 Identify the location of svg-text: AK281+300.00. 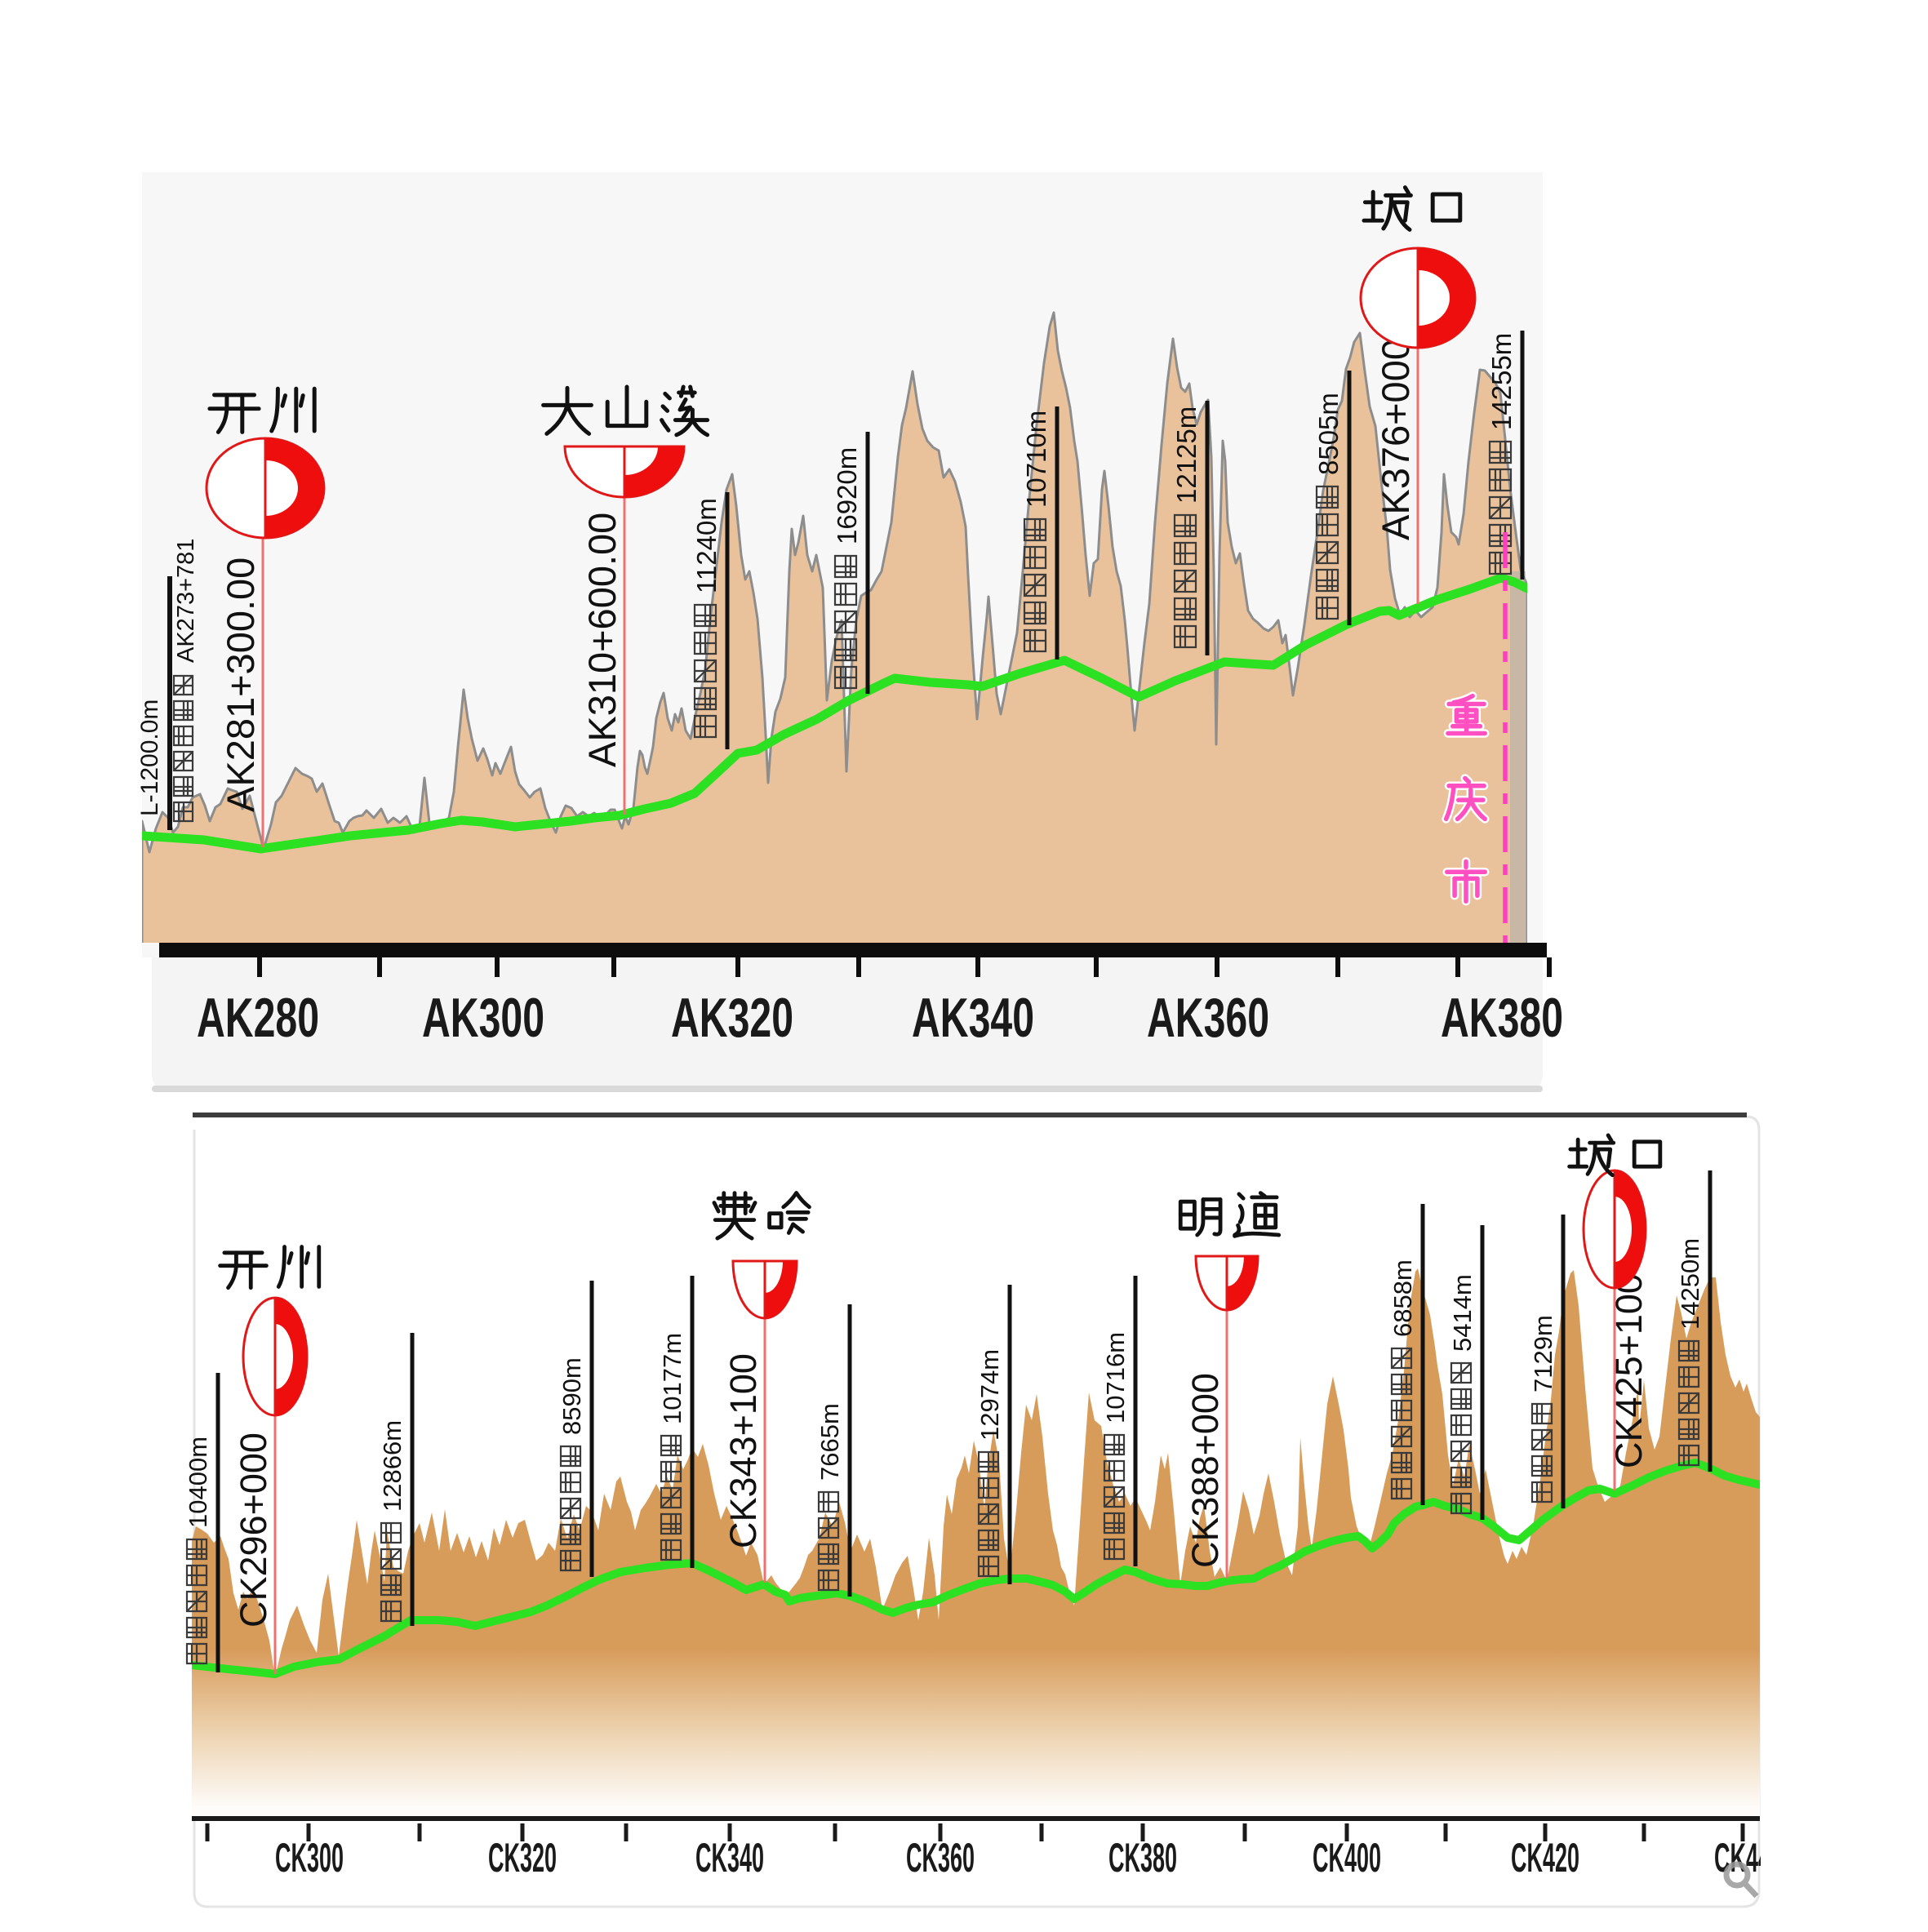
(240, 684).